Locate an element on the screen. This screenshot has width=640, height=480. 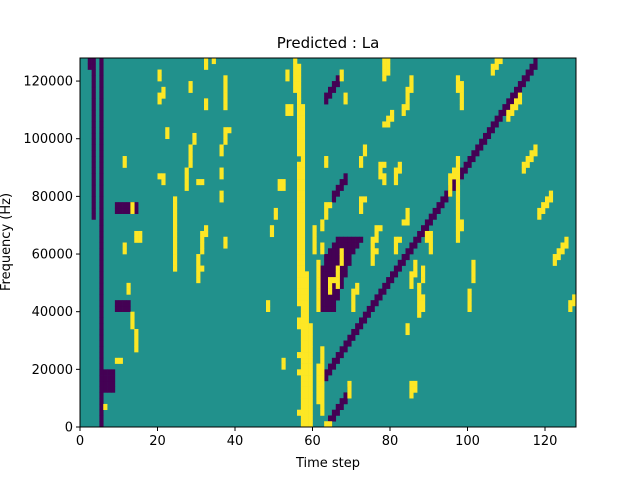
x-axis: 0 20 40 60 80 100 120 is located at coordinates (316, 438).